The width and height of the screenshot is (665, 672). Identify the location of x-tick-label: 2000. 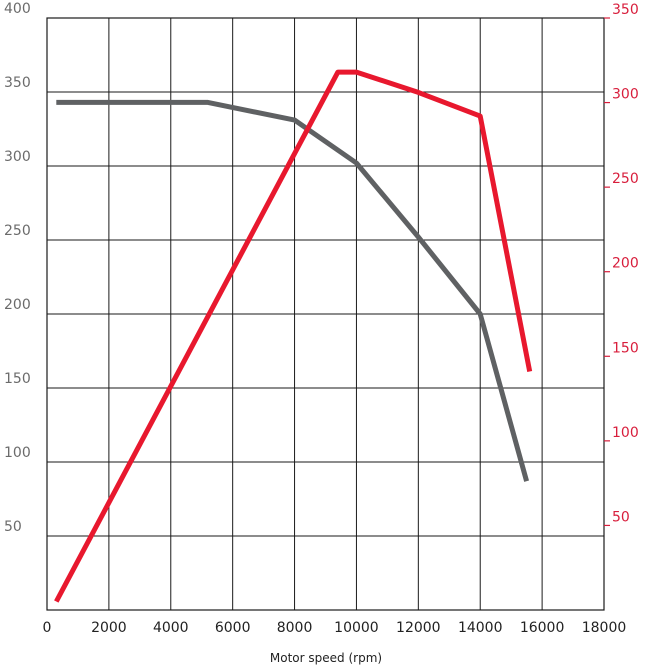
(109, 628).